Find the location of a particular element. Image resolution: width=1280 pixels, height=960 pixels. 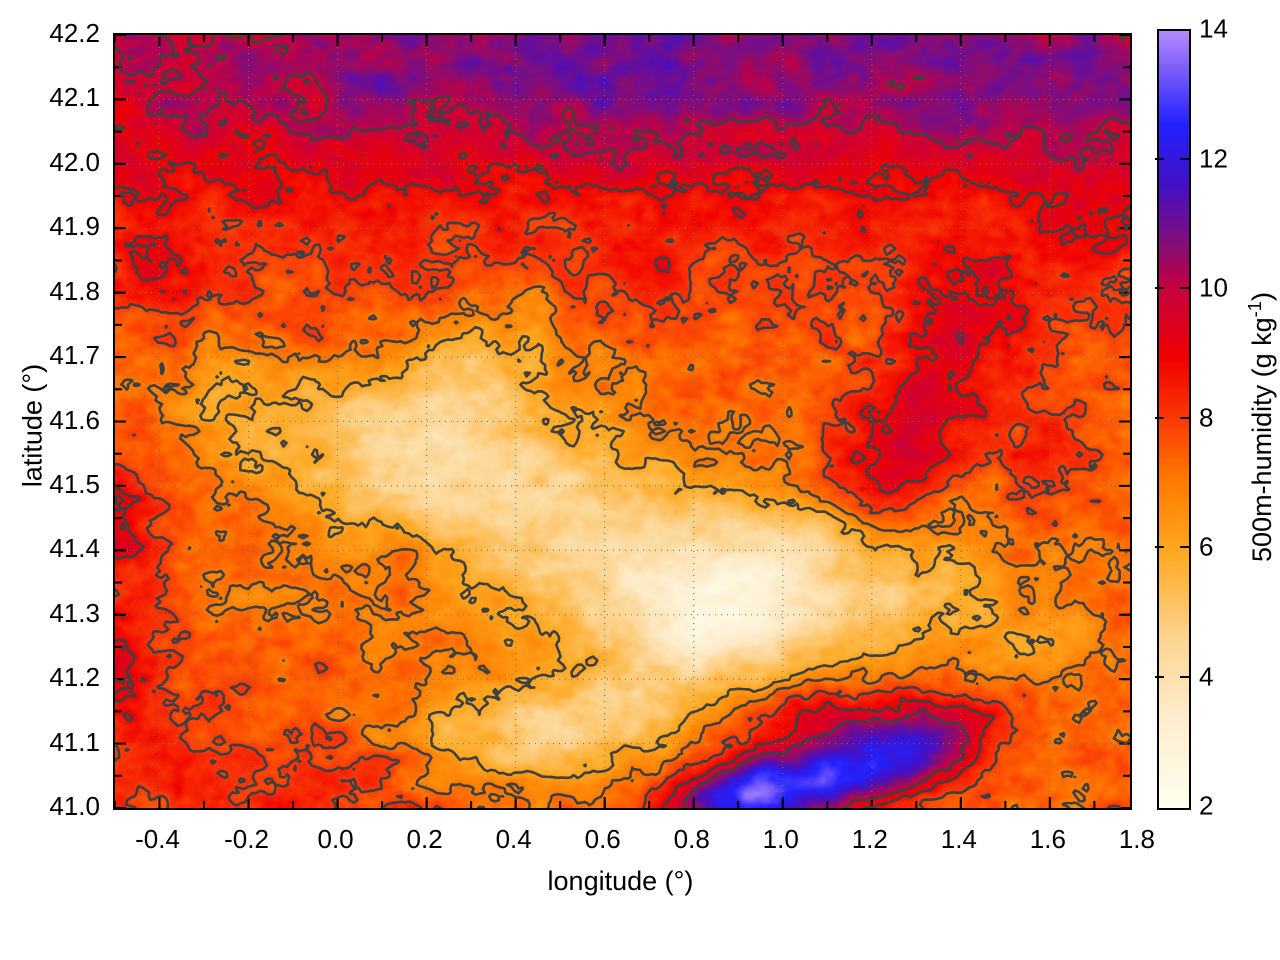

y-tick-label: 41.5 is located at coordinates (74, 483).